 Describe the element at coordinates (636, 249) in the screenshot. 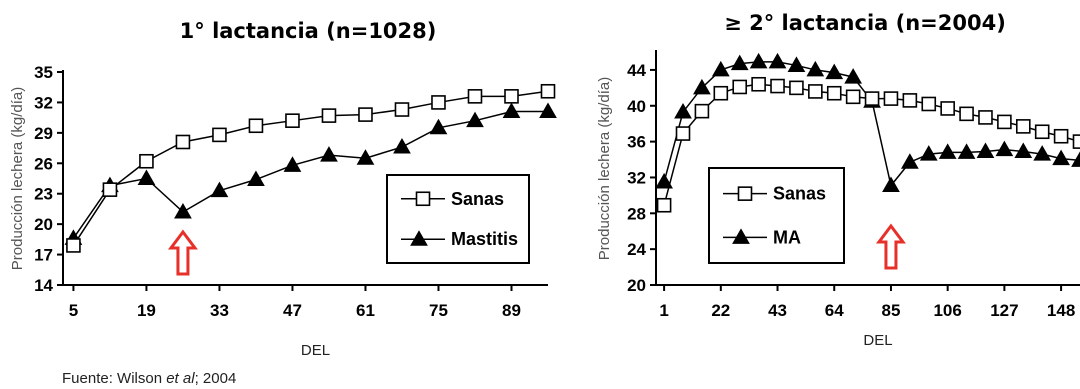

I see `y-tick-label: 24` at that location.